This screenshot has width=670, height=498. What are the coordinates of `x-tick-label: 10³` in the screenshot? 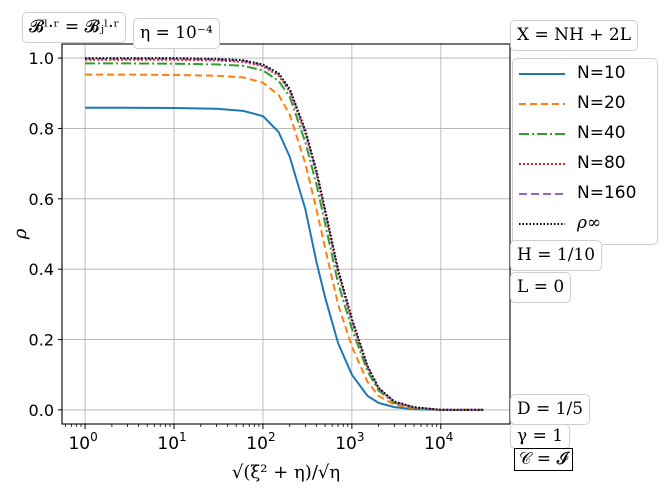 It's located at (349, 442).